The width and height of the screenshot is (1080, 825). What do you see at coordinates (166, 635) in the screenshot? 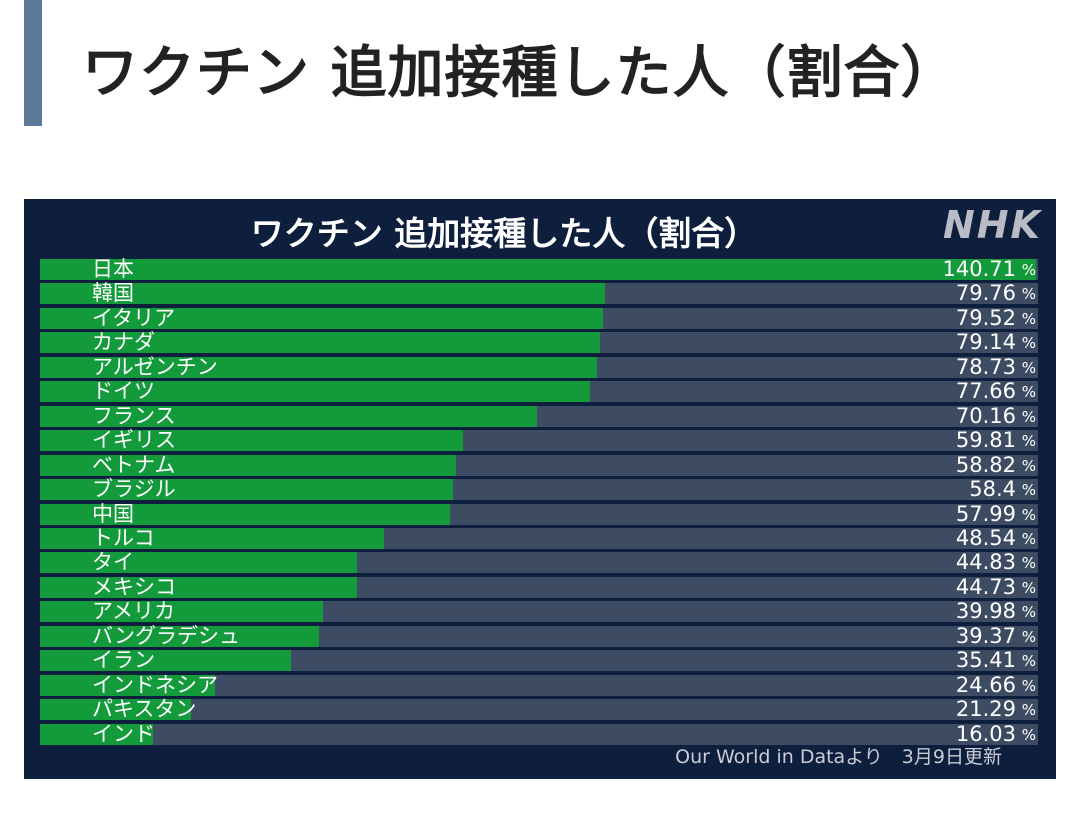
I see `bar-category-label: バングラデシュ` at bounding box center [166, 635].